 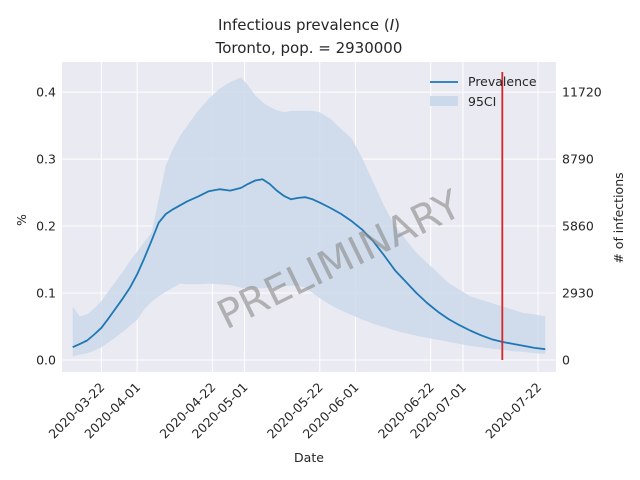 What do you see at coordinates (46, 92) in the screenshot?
I see `y-tick-label: 0.4` at bounding box center [46, 92].